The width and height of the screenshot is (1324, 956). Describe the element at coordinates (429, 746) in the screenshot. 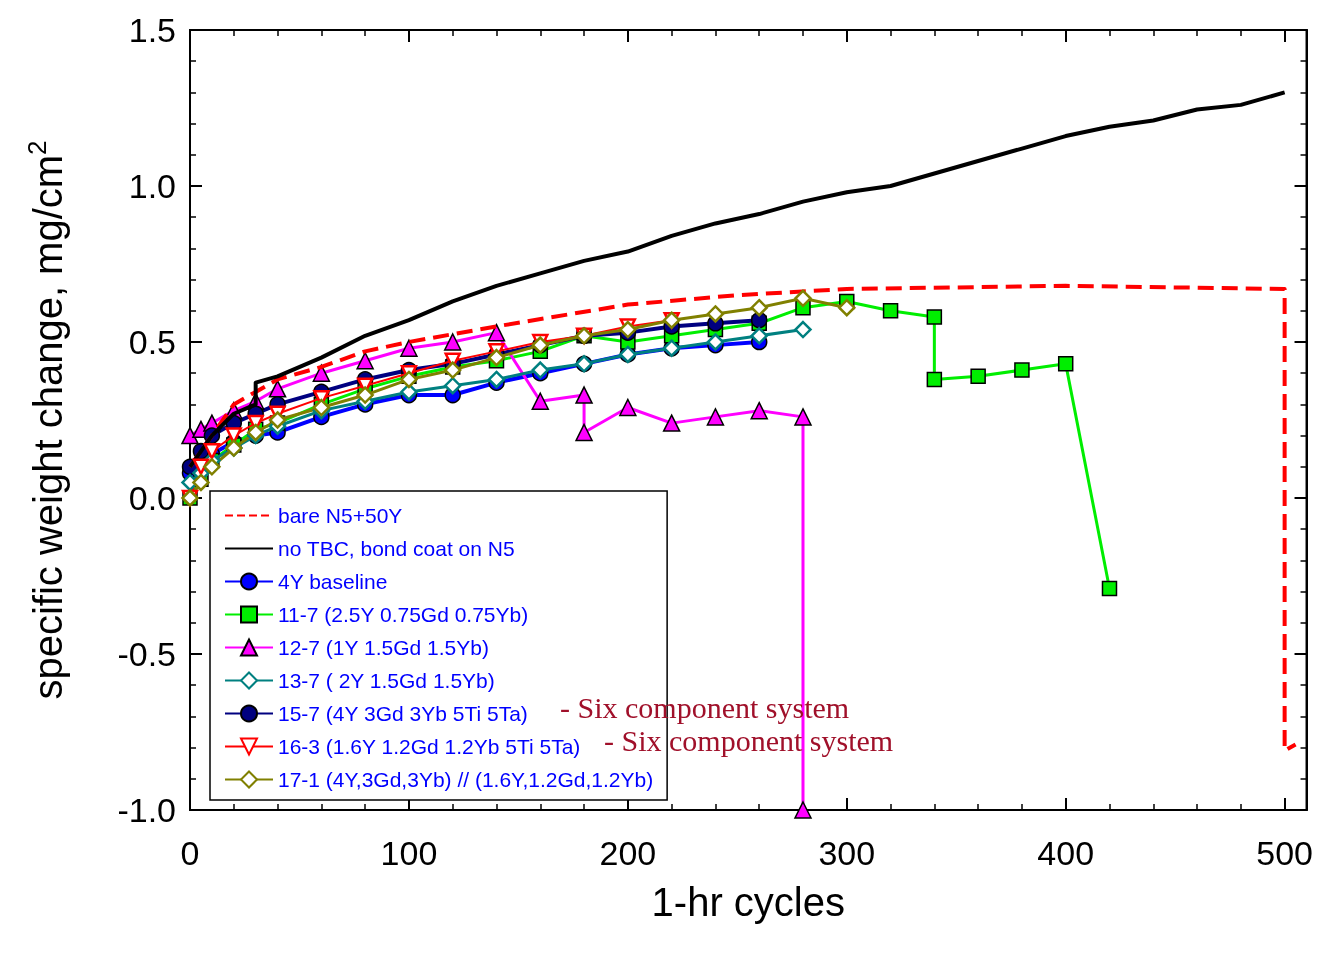

I see `legend-label: 16-3 (1.6Y 1.2Gd 1.2Yb 5Ti 5Ta)` at that location.